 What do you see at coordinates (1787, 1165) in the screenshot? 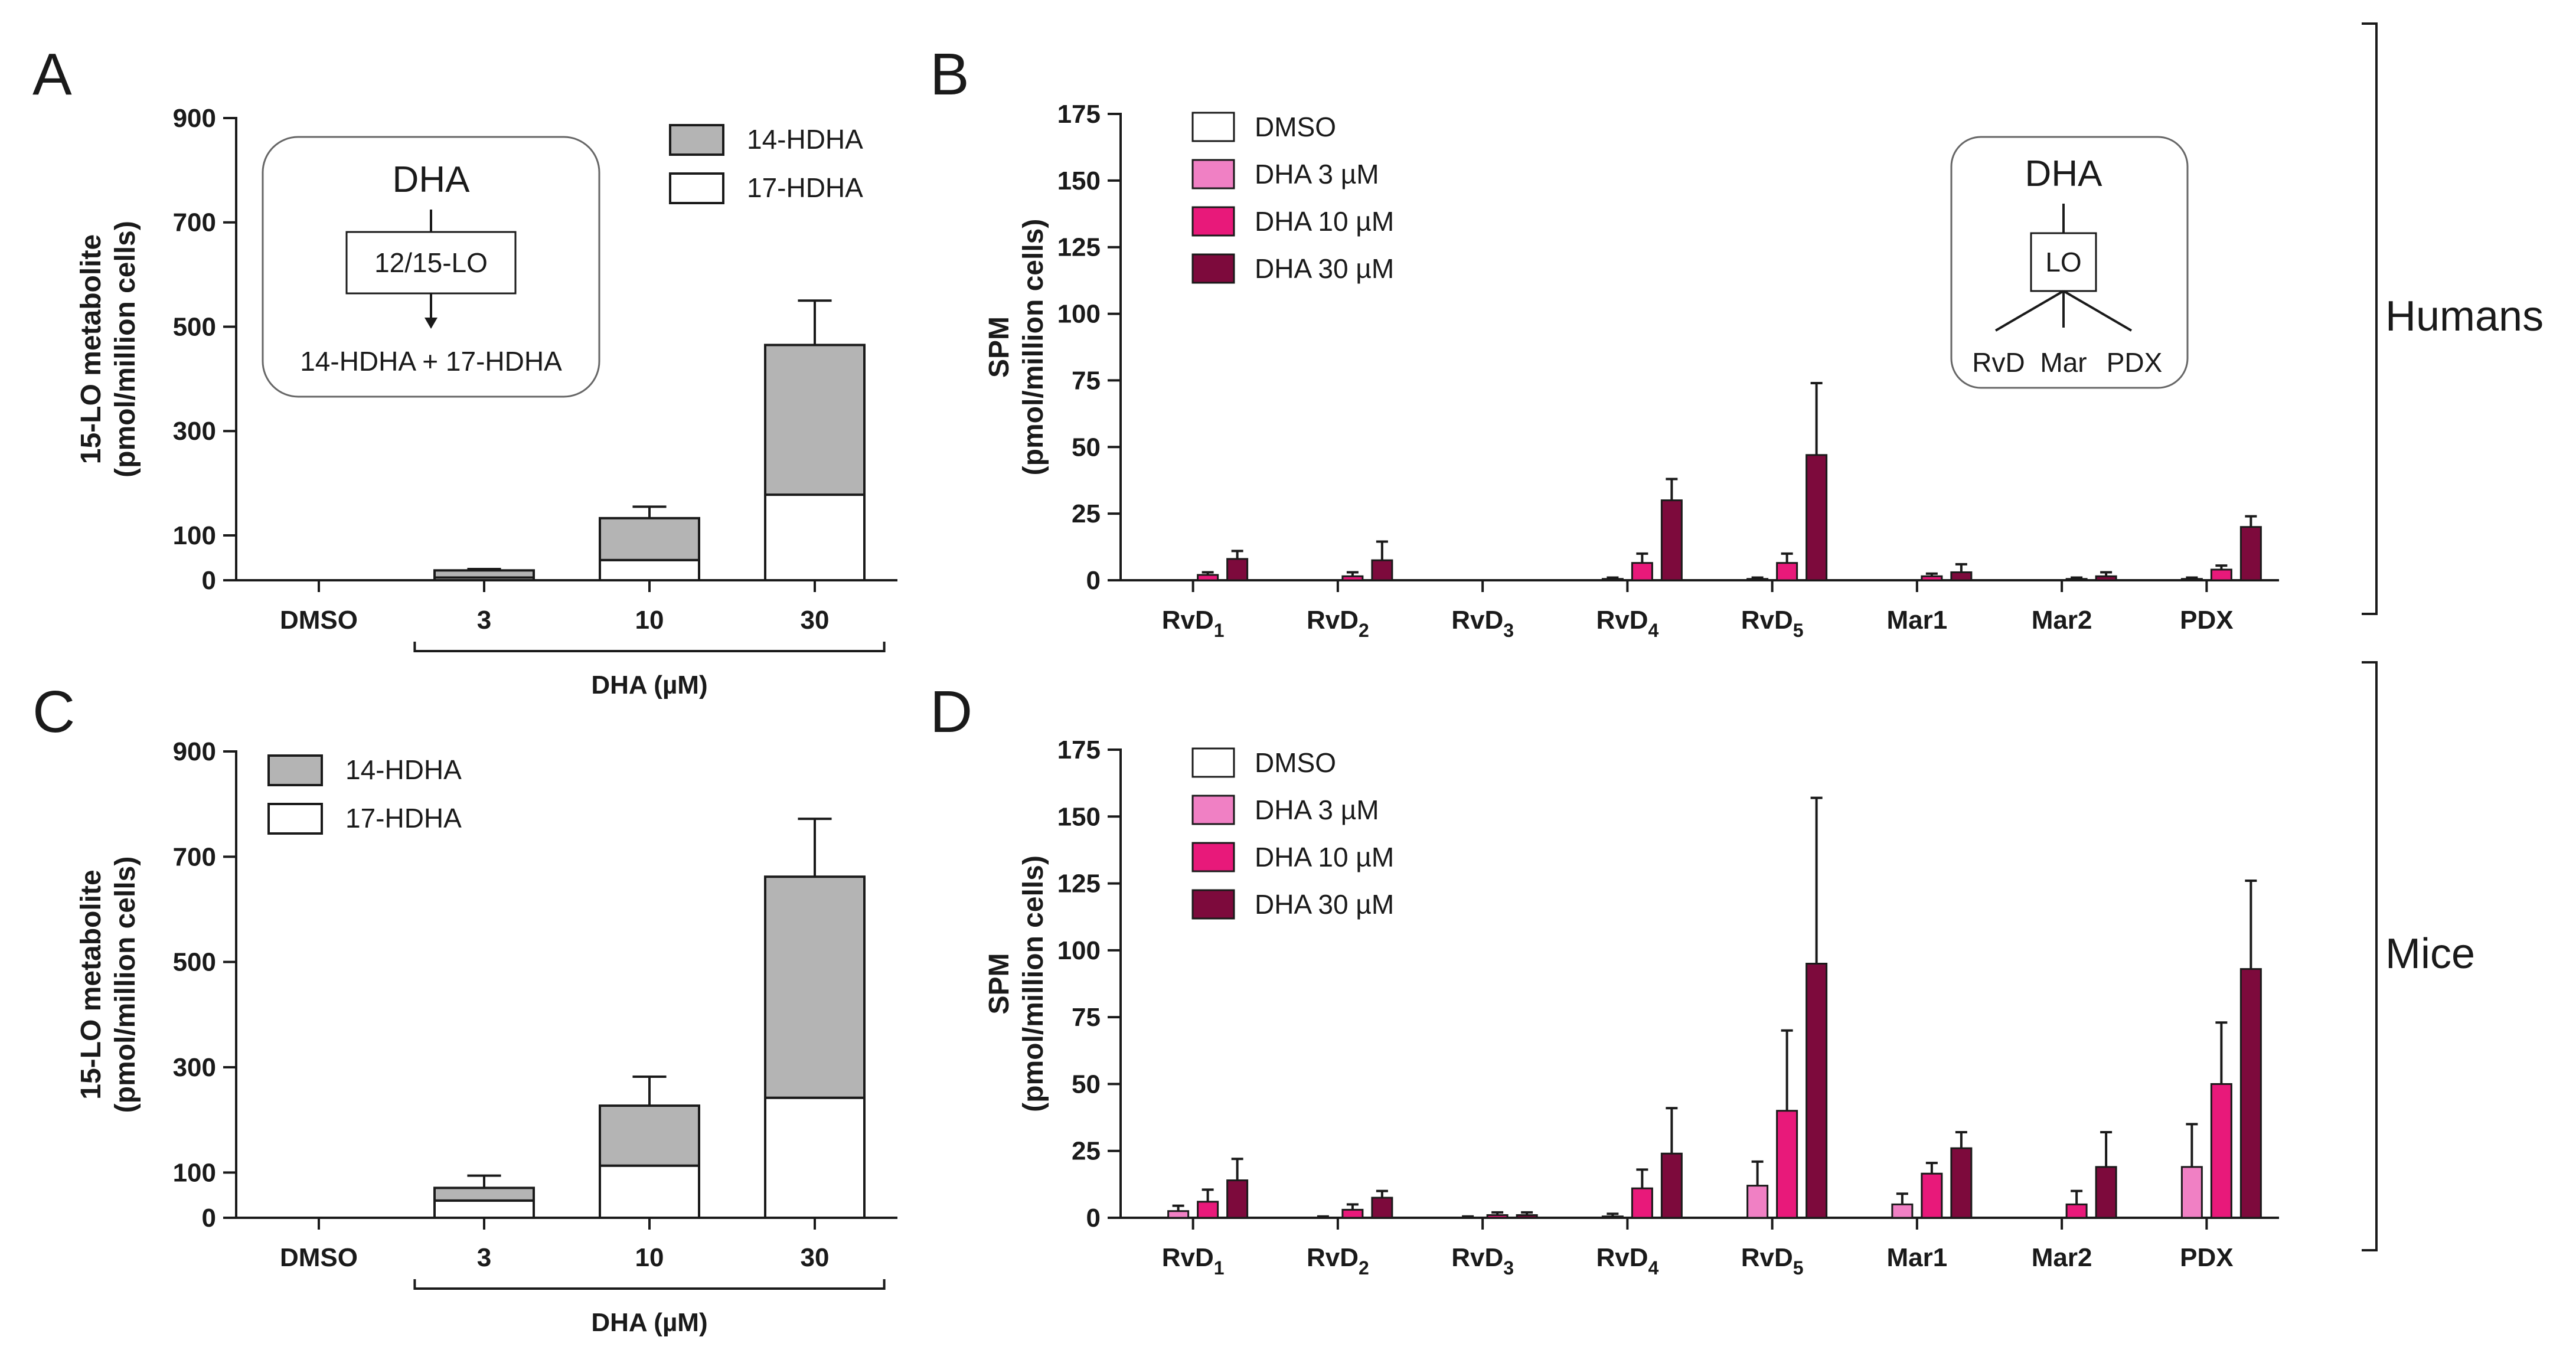
I see `panel-d-bar-dha-10-m-rvd5` at bounding box center [1787, 1165].